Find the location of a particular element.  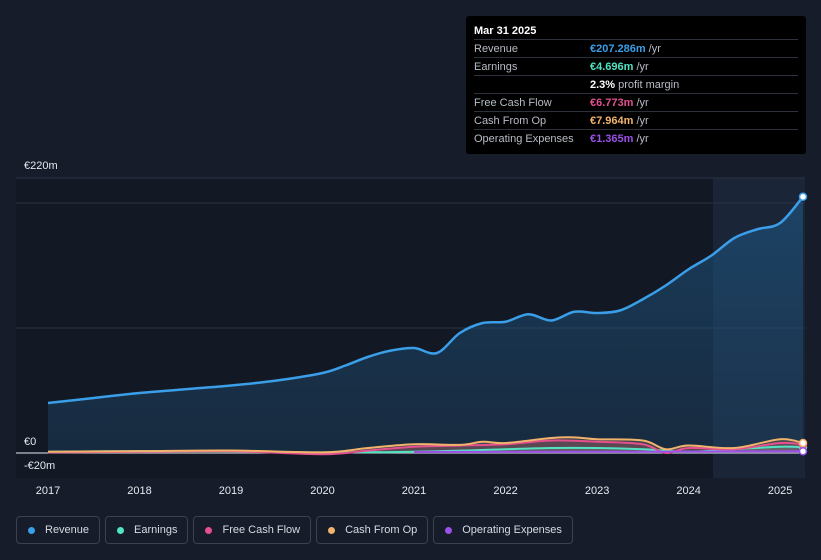

tooltip-row-unit: profit margin is located at coordinates (649, 84).